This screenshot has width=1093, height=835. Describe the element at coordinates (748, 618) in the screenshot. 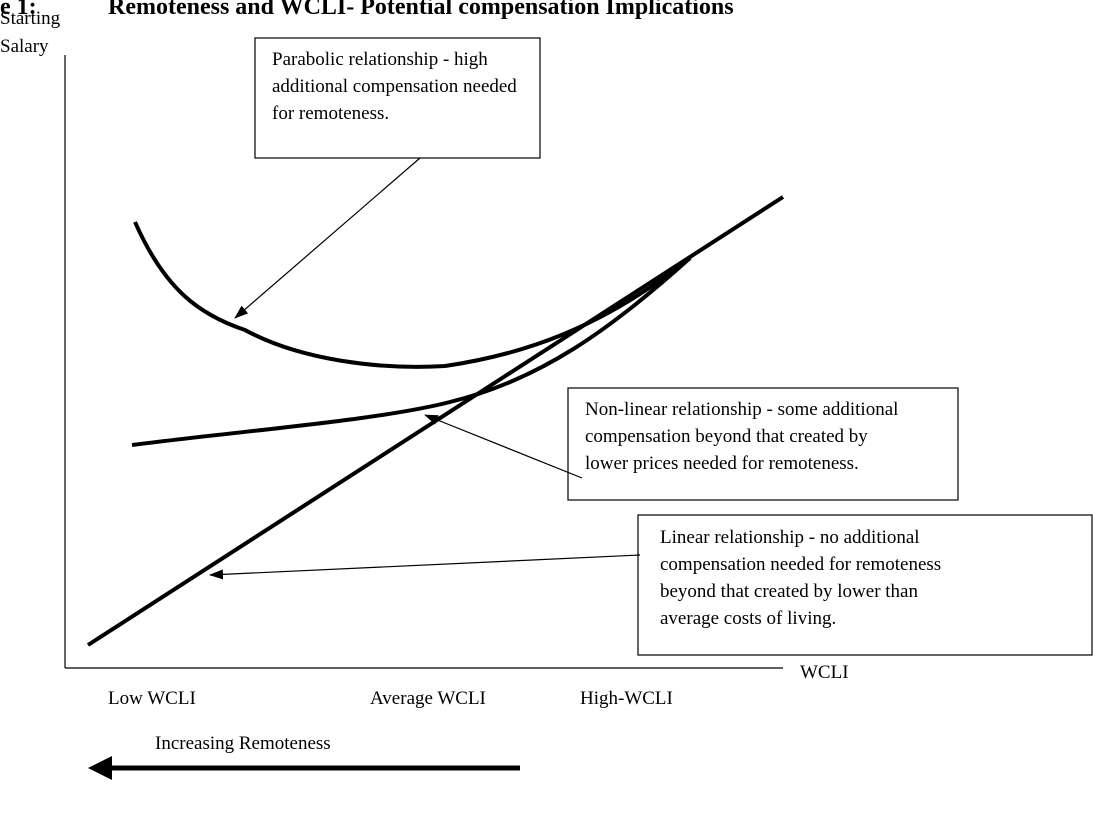

I see `callout-text: average costs of living.` at that location.